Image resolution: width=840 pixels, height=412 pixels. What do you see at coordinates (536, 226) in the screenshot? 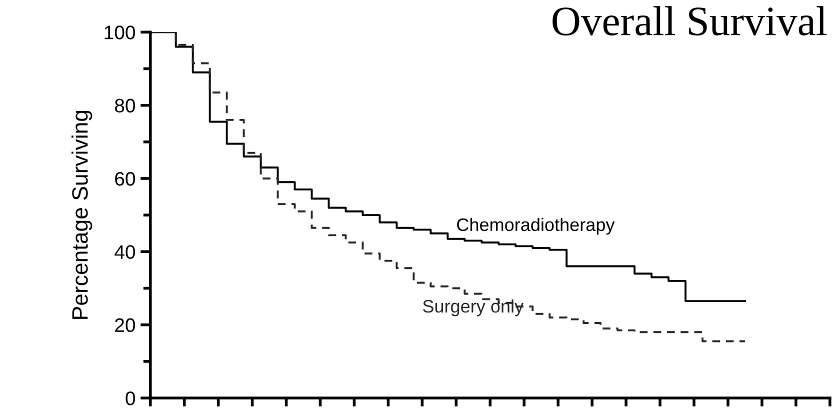
I see `series-label: Chemoradiotherapy` at bounding box center [536, 226].